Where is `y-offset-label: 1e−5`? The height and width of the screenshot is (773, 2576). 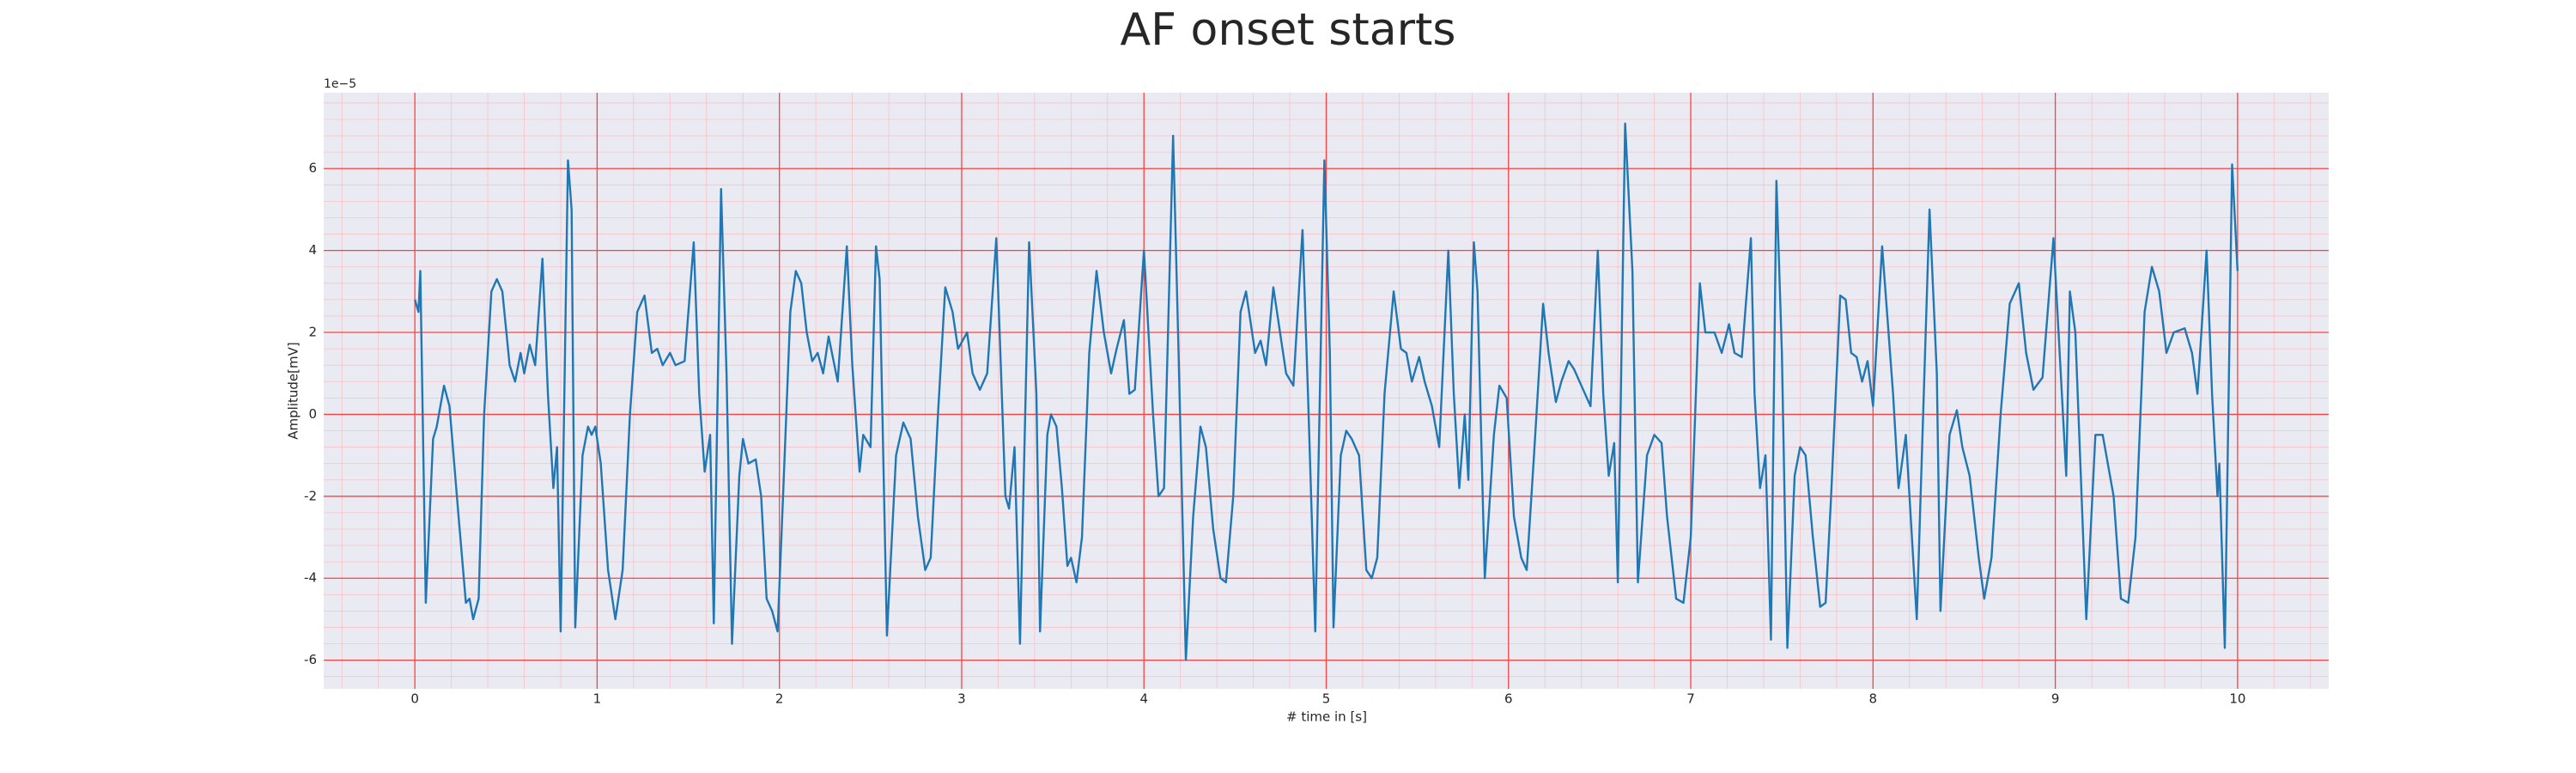 y-offset-label: 1e−5 is located at coordinates (340, 84).